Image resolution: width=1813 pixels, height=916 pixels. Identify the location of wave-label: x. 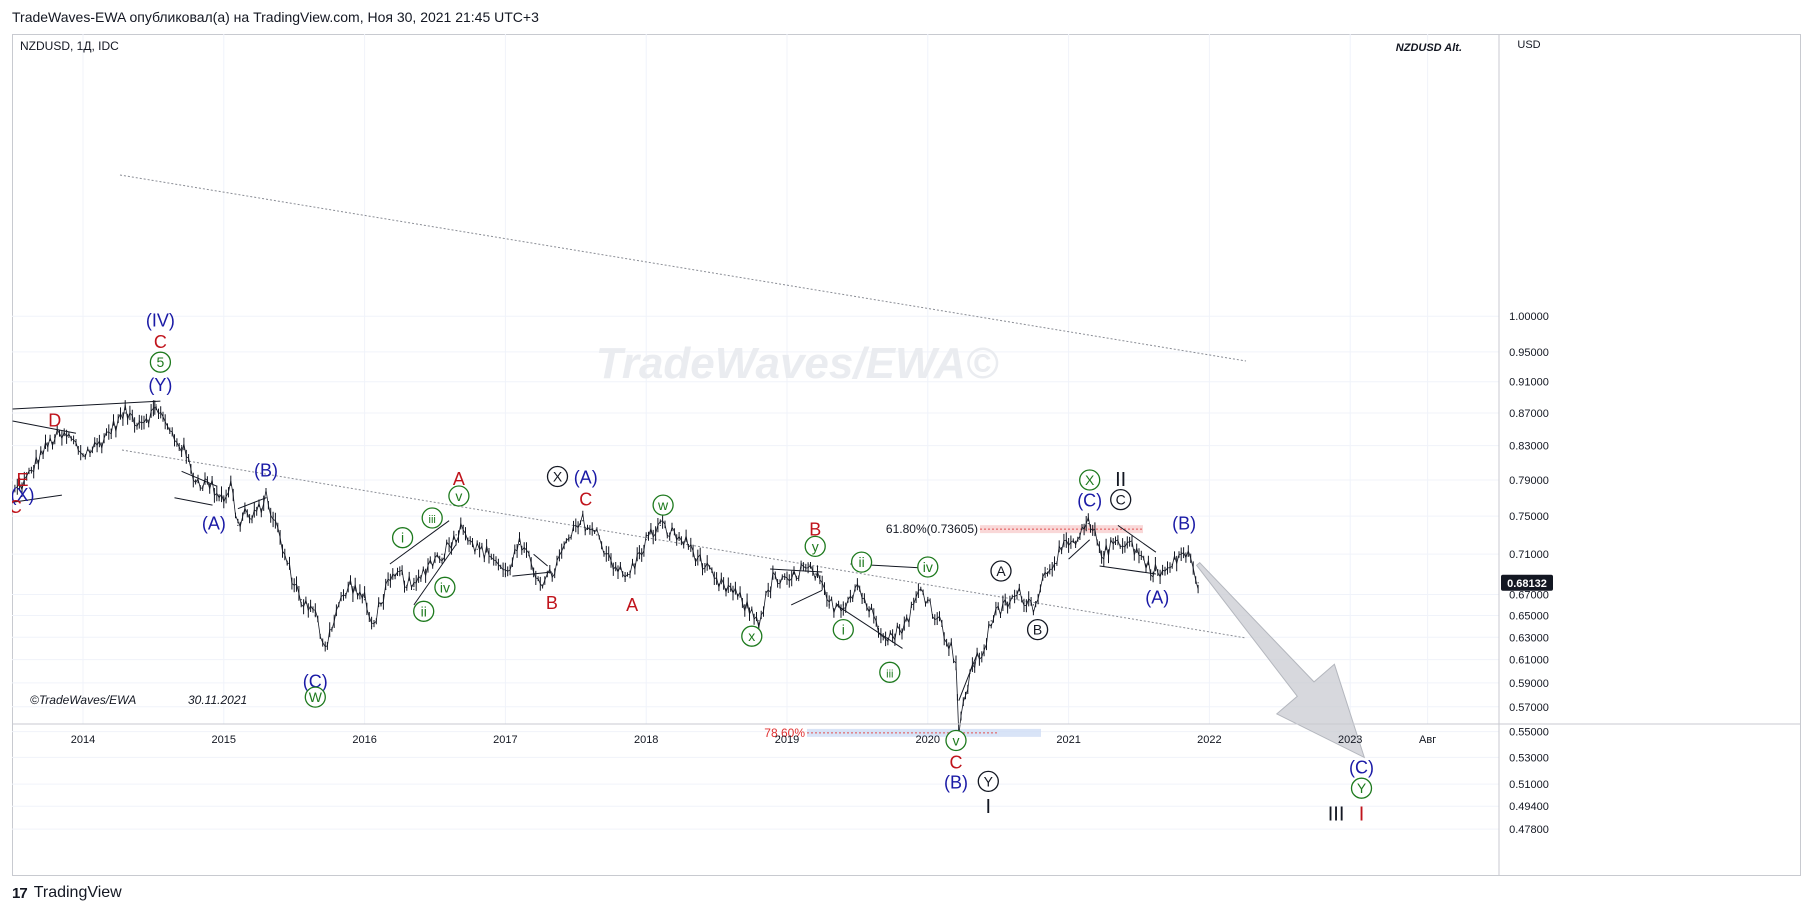
(752, 636).